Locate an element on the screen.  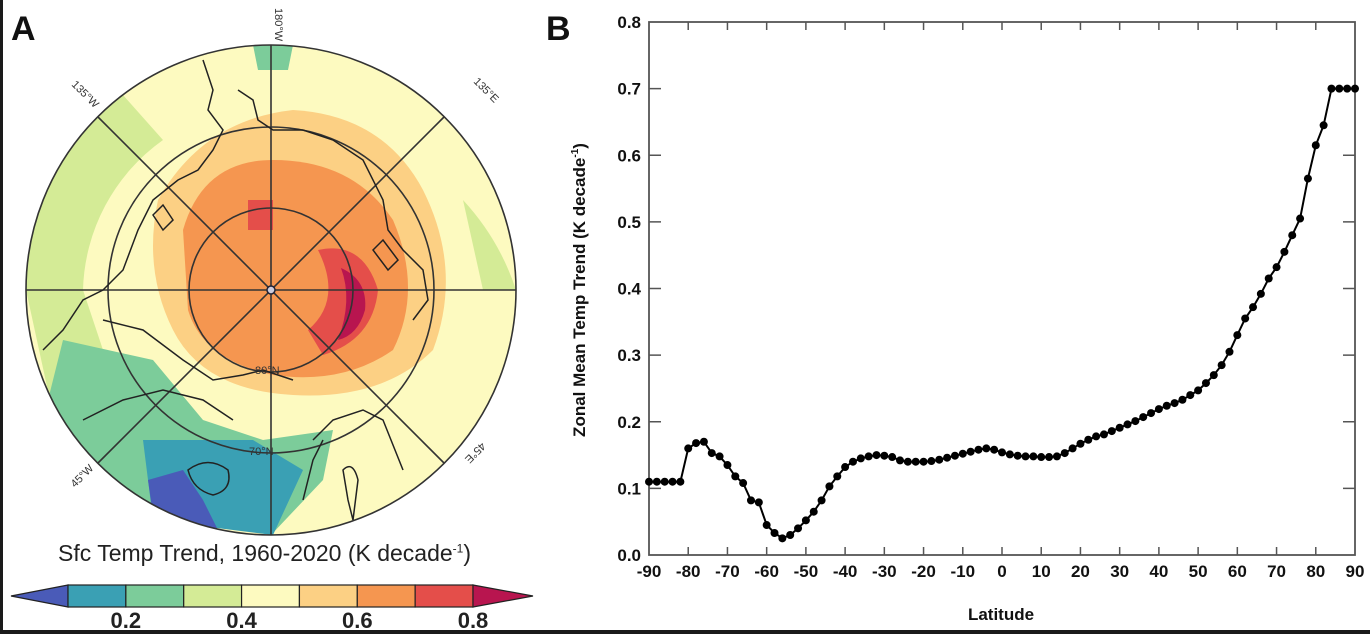
x-tick-label: -70 is located at coordinates (727, 571).